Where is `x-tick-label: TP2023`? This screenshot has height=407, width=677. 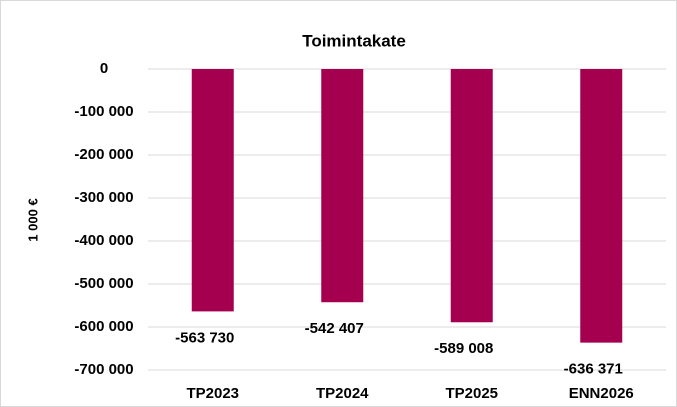 x-tick-label: TP2023 is located at coordinates (212, 393).